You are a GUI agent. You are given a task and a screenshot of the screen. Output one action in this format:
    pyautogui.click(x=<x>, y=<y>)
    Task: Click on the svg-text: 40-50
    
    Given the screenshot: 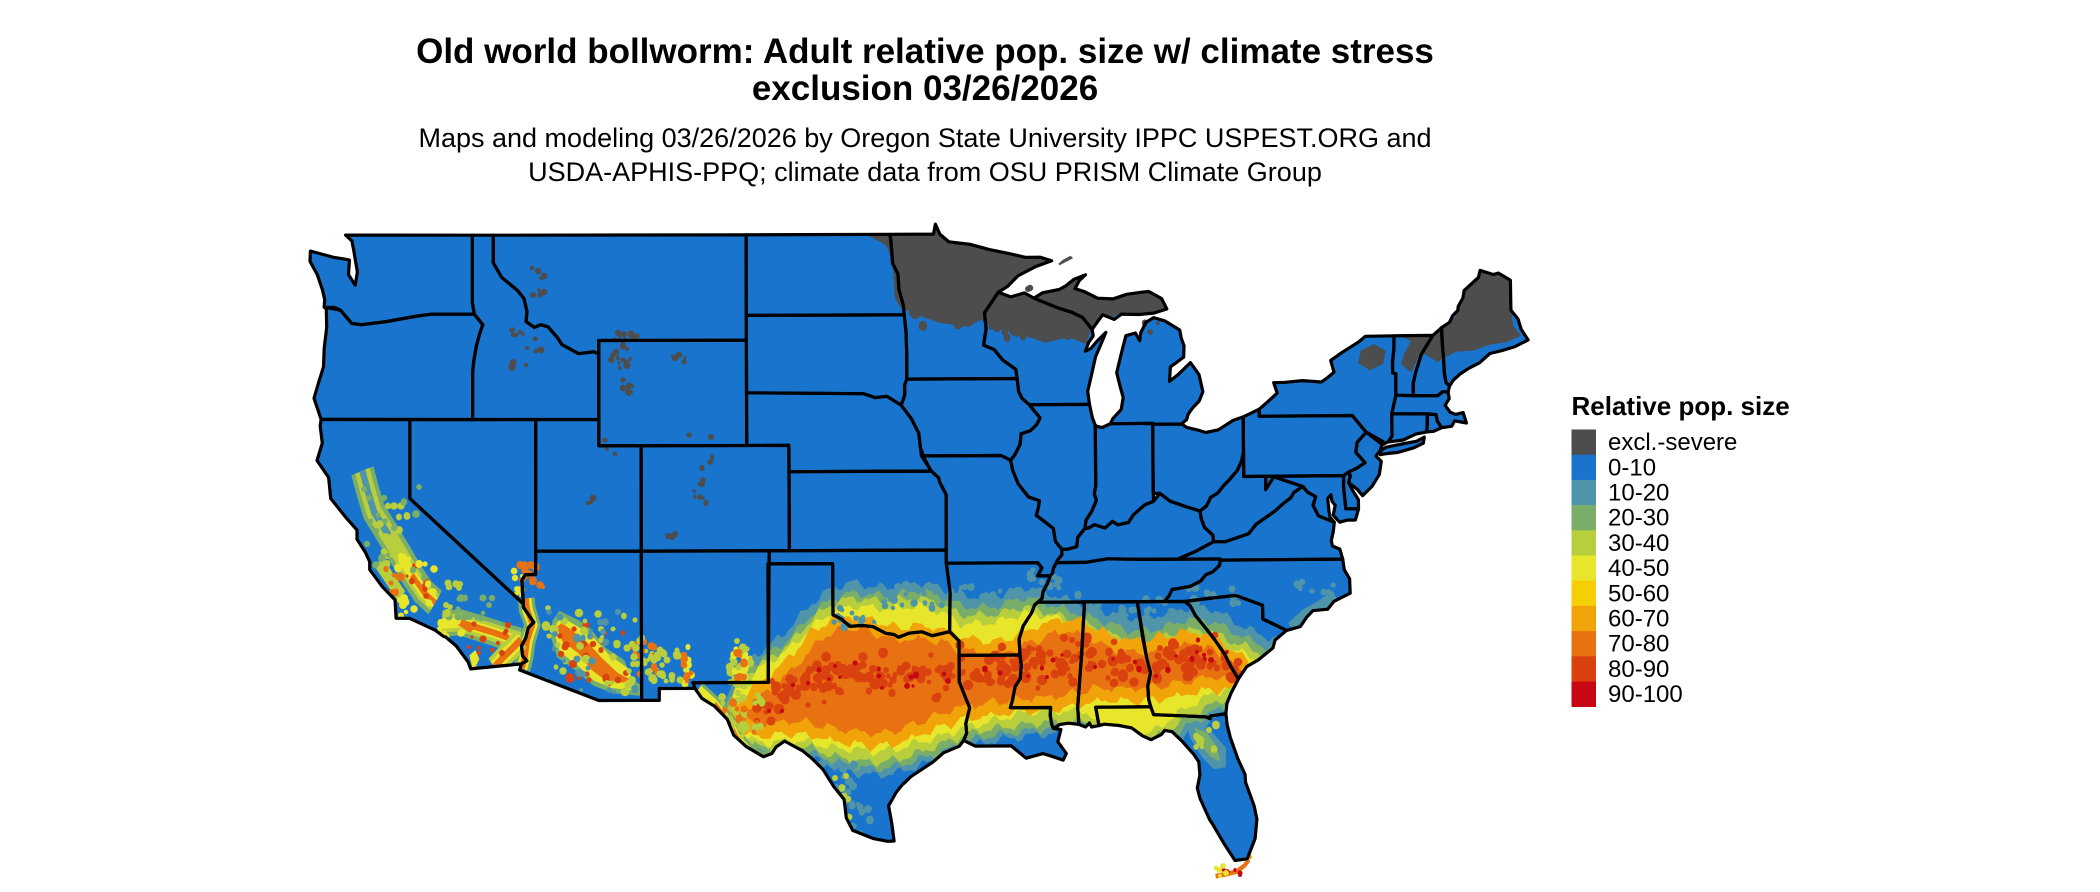 What is the action you would take?
    pyautogui.click(x=1638, y=568)
    